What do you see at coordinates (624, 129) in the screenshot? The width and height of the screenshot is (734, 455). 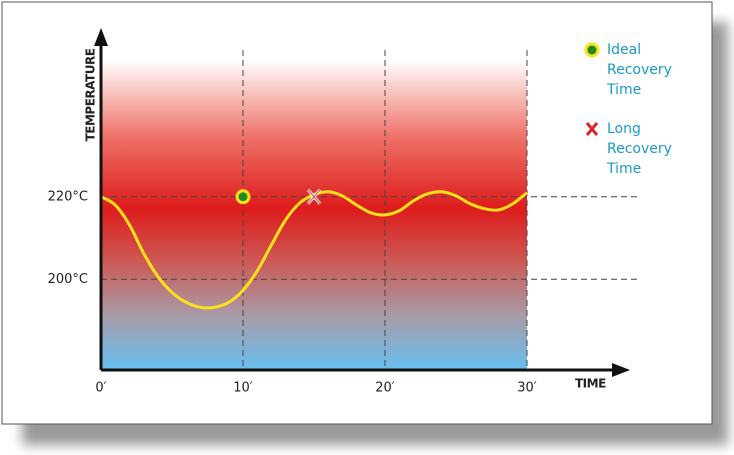 I see `legend-text: Long` at bounding box center [624, 129].